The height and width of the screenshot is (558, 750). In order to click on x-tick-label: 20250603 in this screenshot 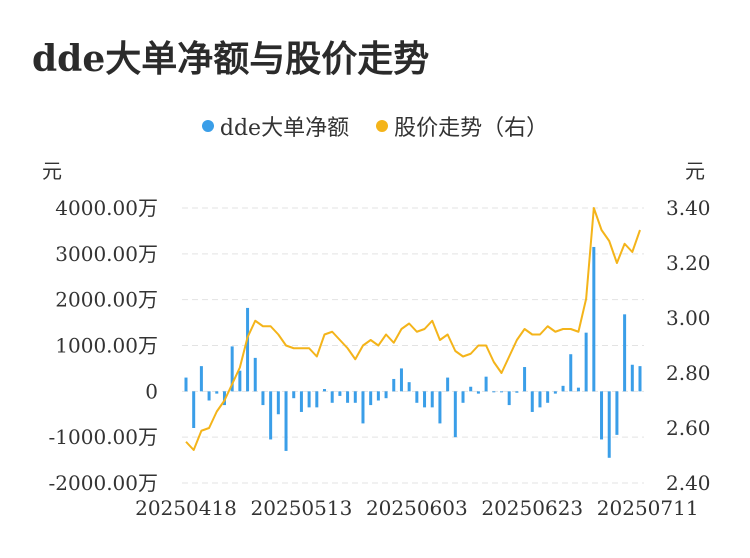, I will do `click(417, 508)`.